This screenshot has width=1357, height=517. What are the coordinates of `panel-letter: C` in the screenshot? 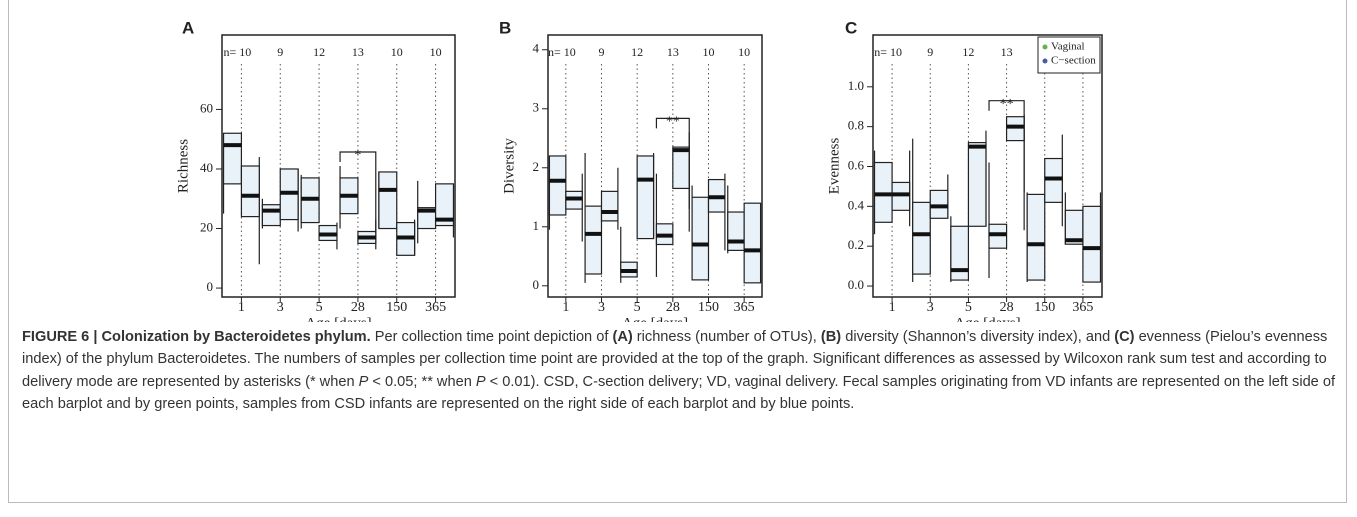 It's located at (851, 27).